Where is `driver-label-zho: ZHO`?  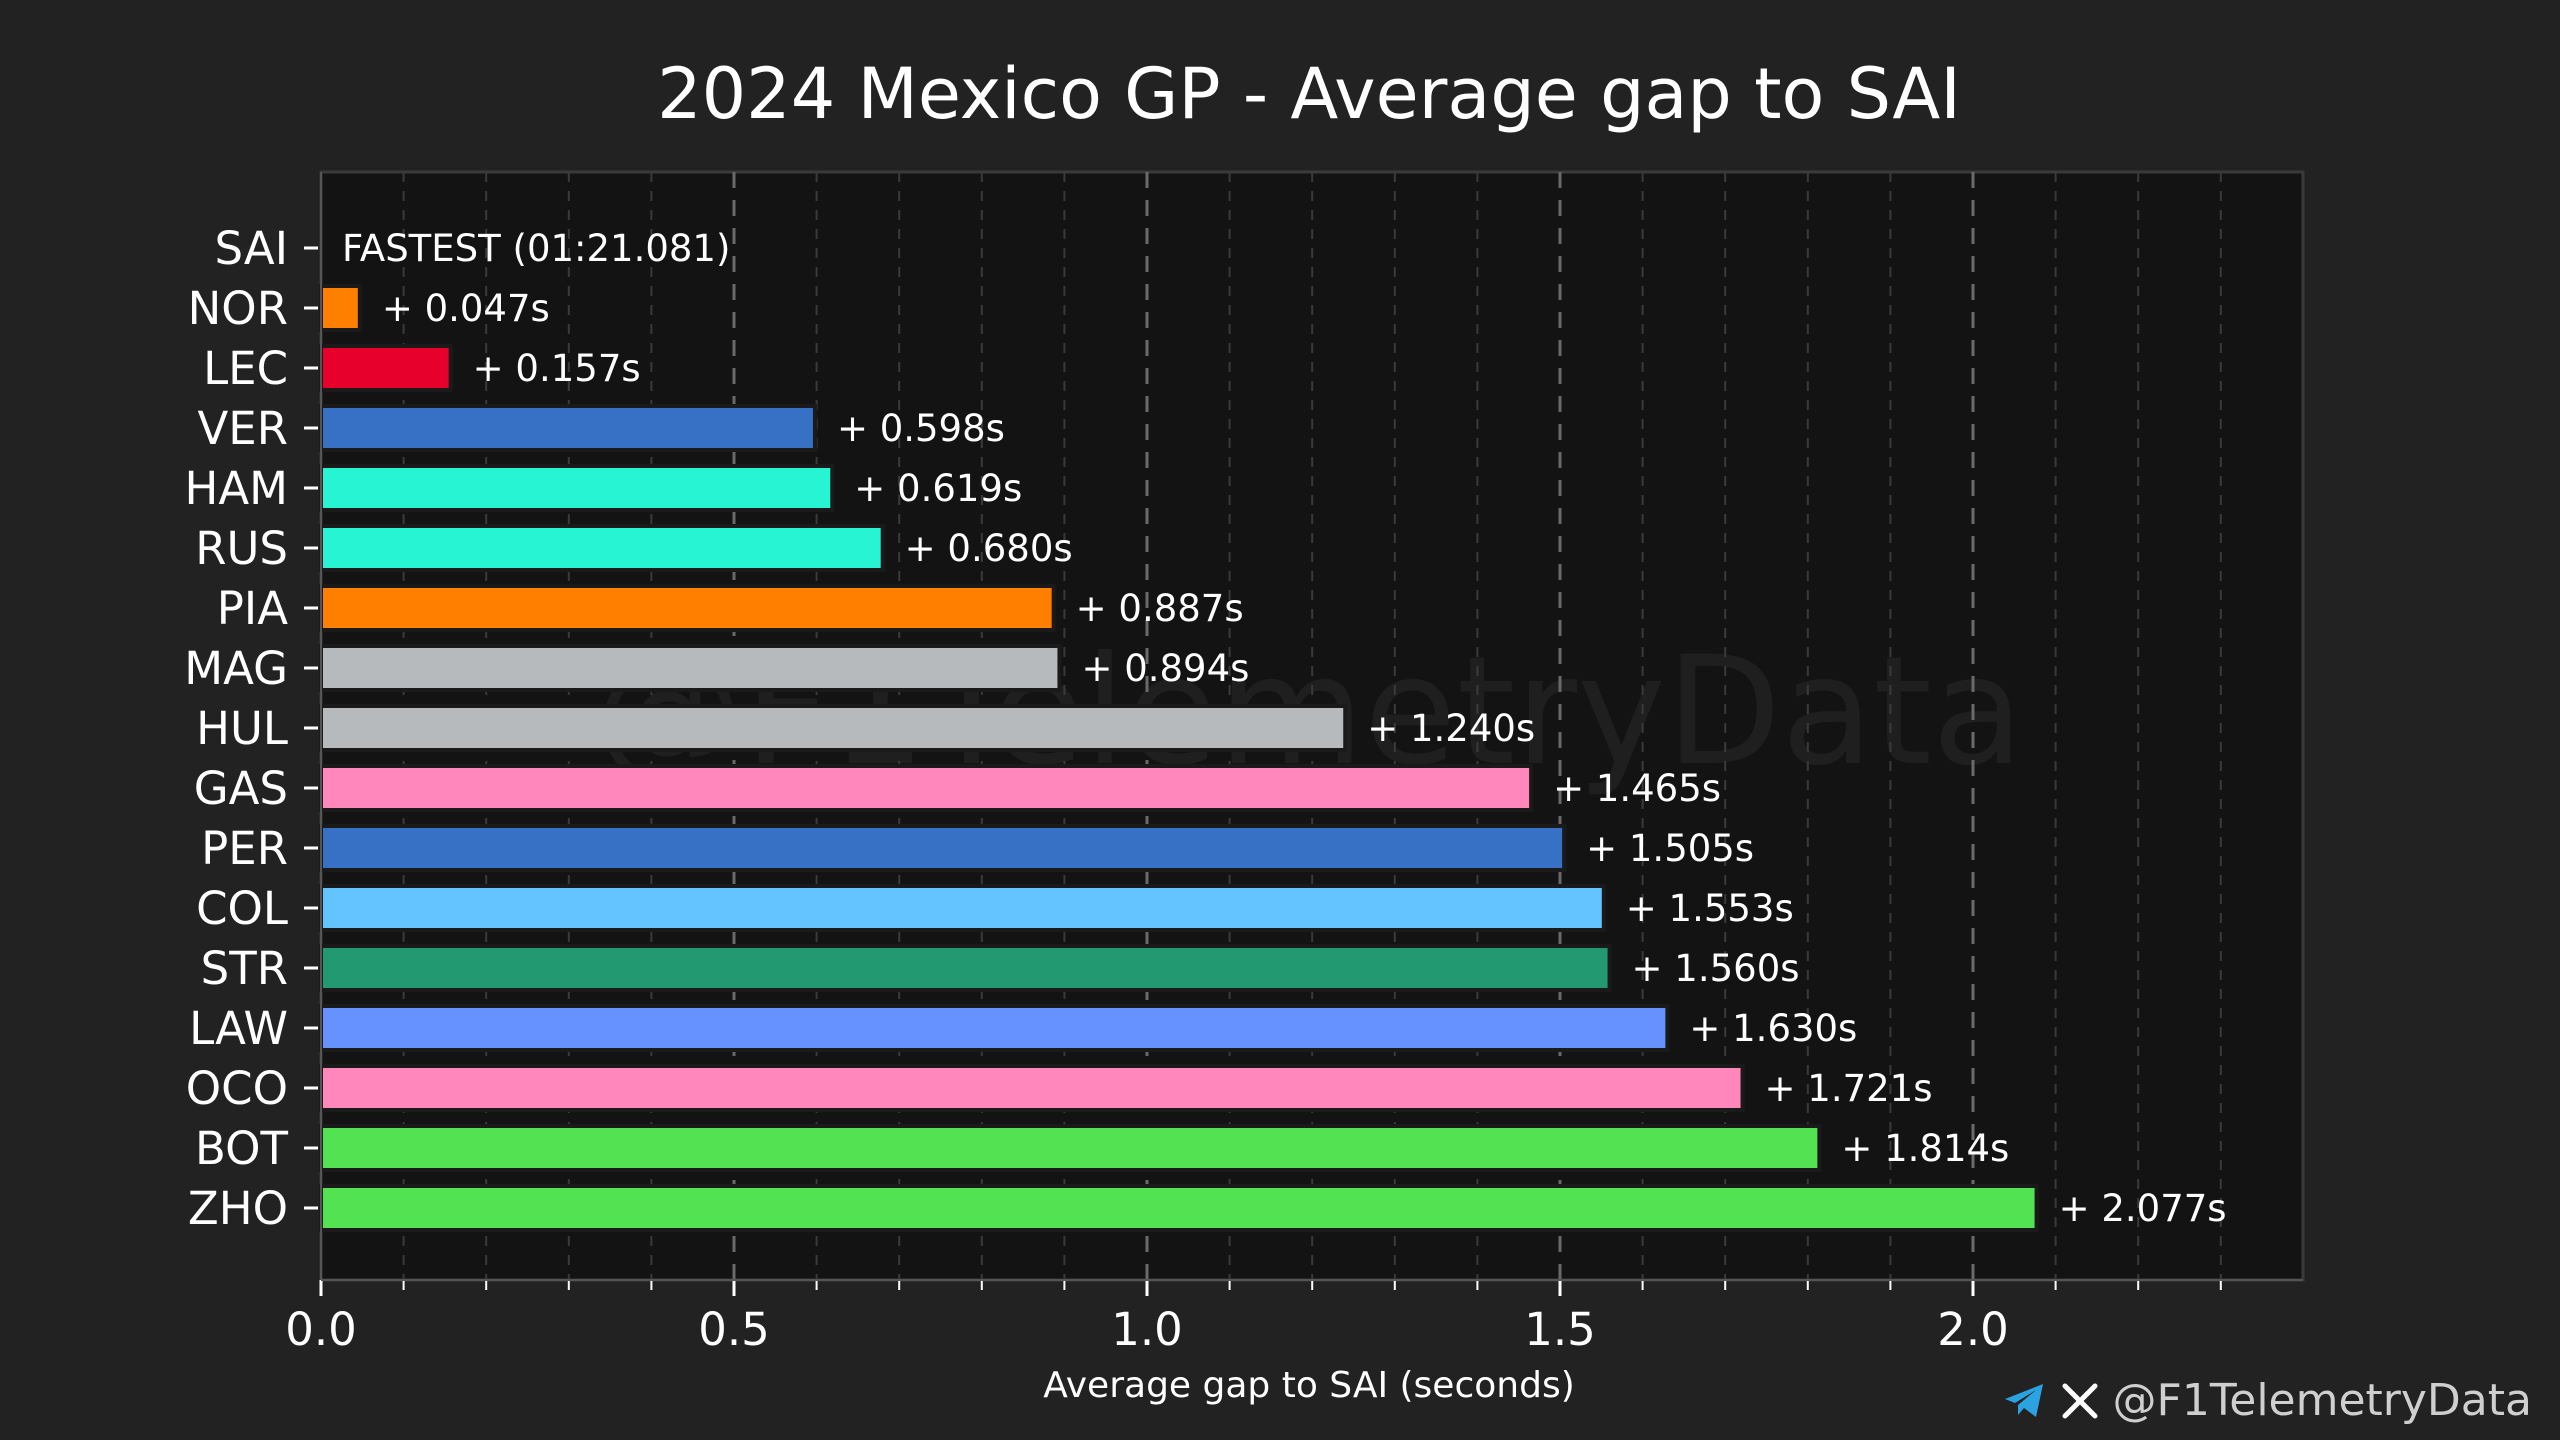 driver-label-zho: ZHO is located at coordinates (238, 1208).